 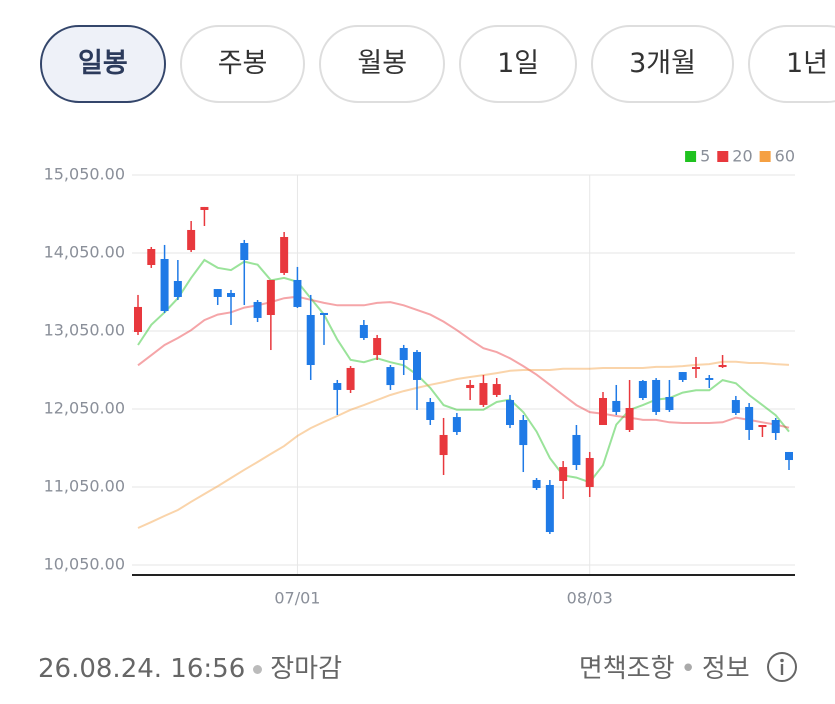 I want to click on disclaimer-link: 면책조항, so click(x=626, y=669).